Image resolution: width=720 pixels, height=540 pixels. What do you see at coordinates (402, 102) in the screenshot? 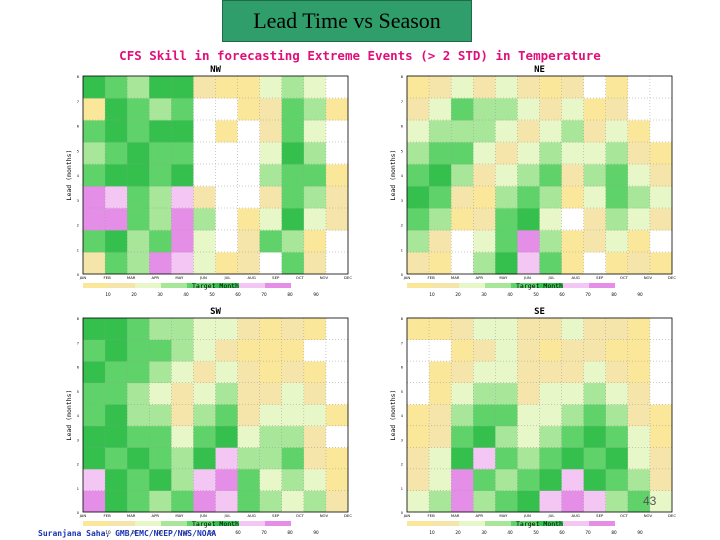
I see `y-tick-label: 7` at bounding box center [402, 102].